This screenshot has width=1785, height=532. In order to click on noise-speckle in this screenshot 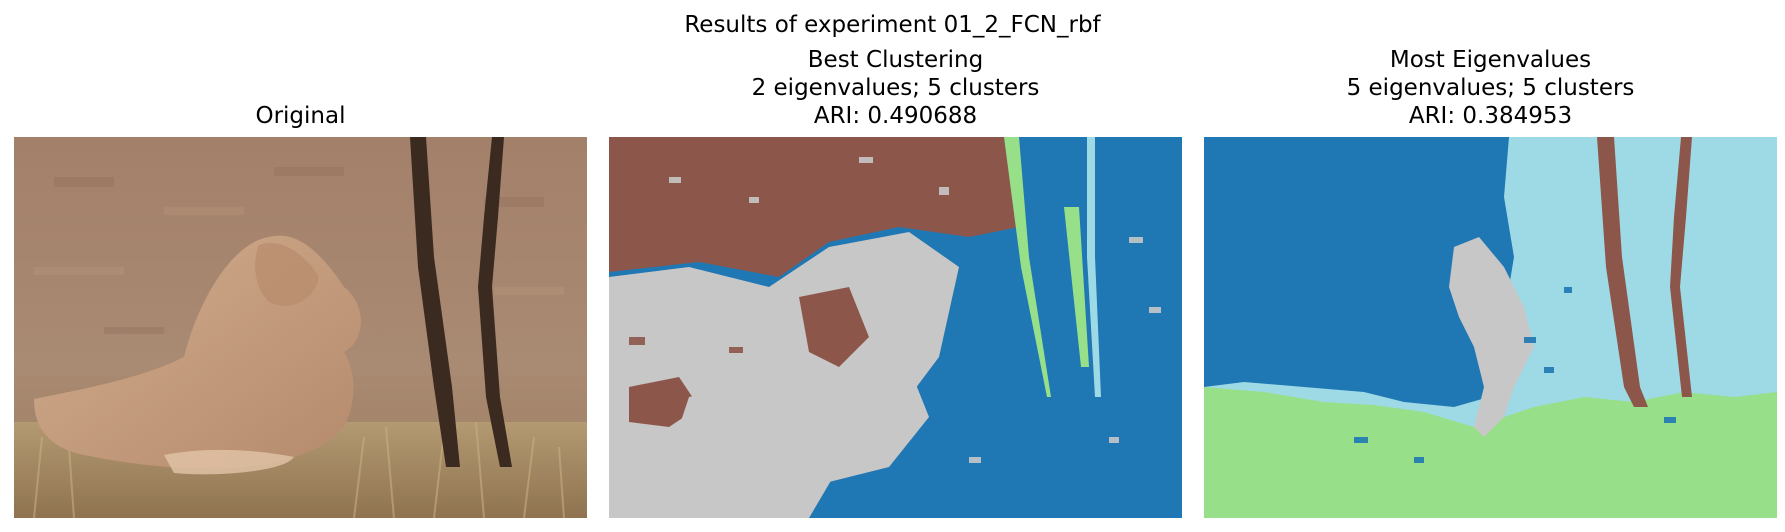, I will do `click(1515, 375)`.